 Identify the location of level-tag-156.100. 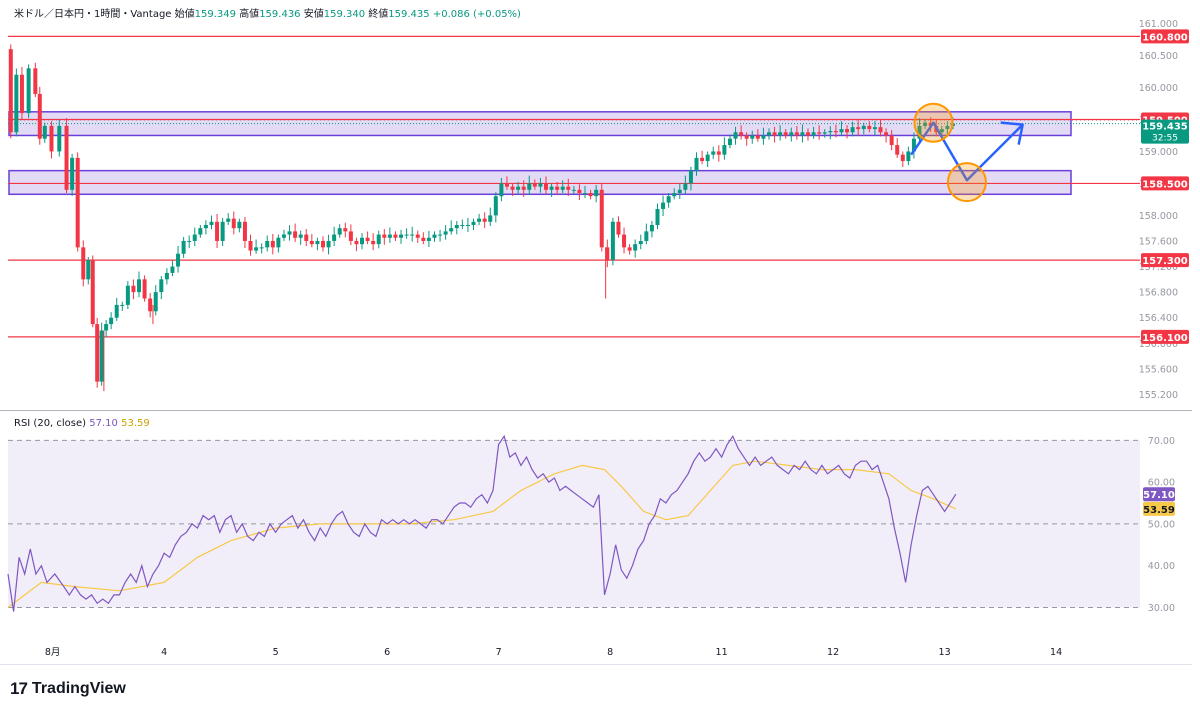
(1165, 336).